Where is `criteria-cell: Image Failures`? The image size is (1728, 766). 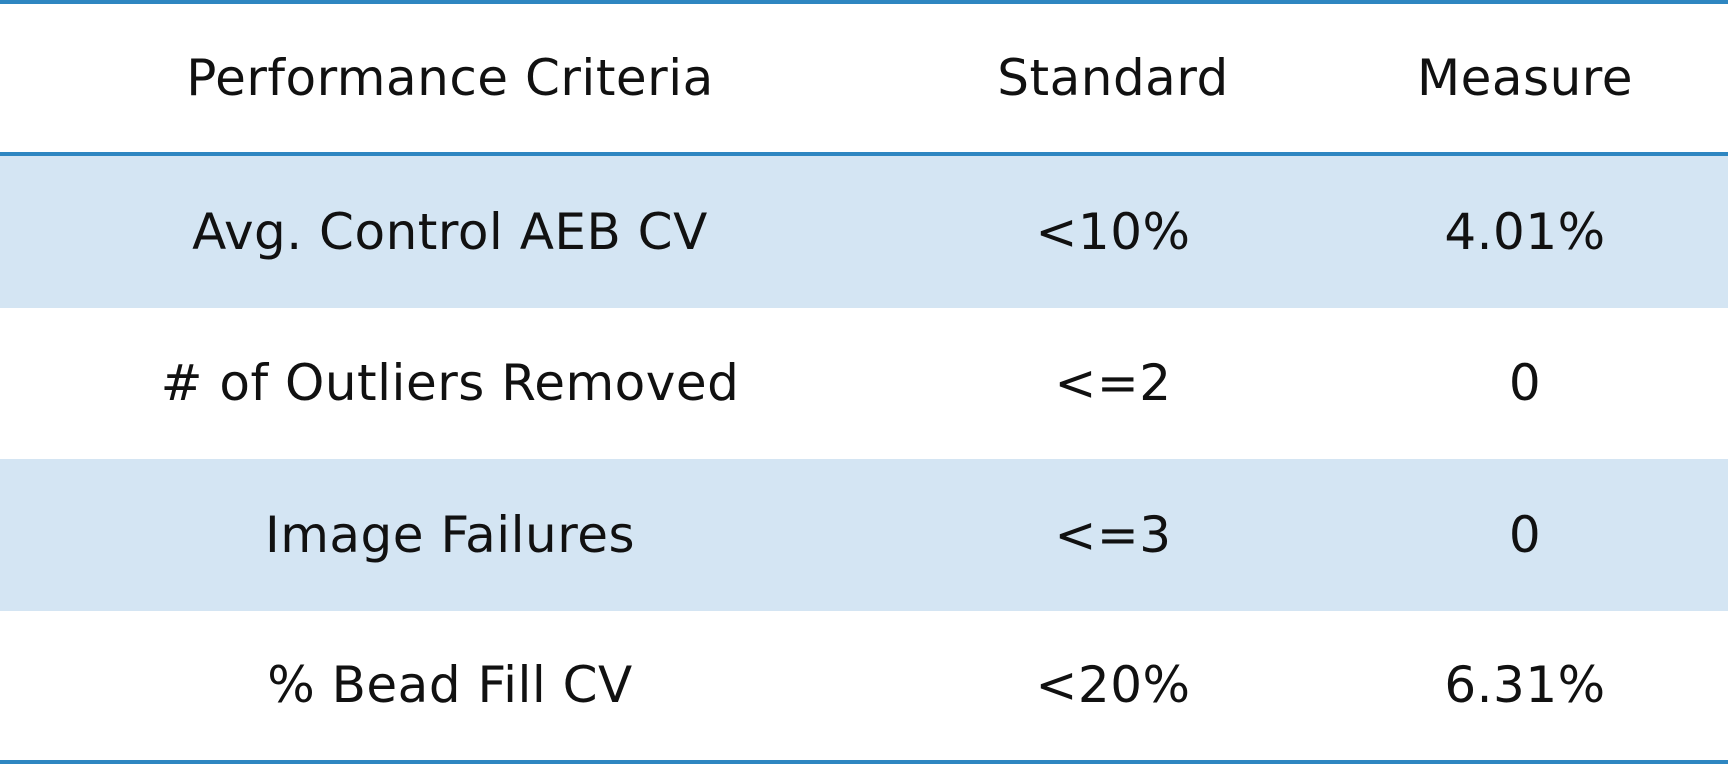
criteria-cell: Image Failures is located at coordinates (450, 535).